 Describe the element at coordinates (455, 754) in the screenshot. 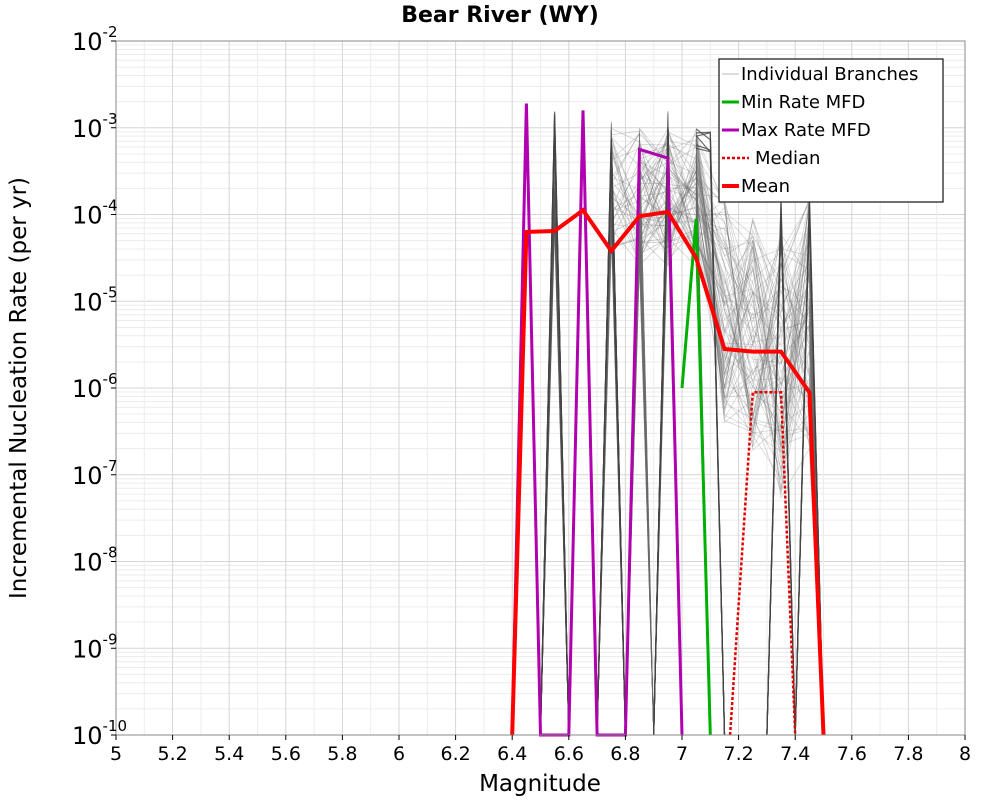

I see `x-tick-label: 6.2` at that location.